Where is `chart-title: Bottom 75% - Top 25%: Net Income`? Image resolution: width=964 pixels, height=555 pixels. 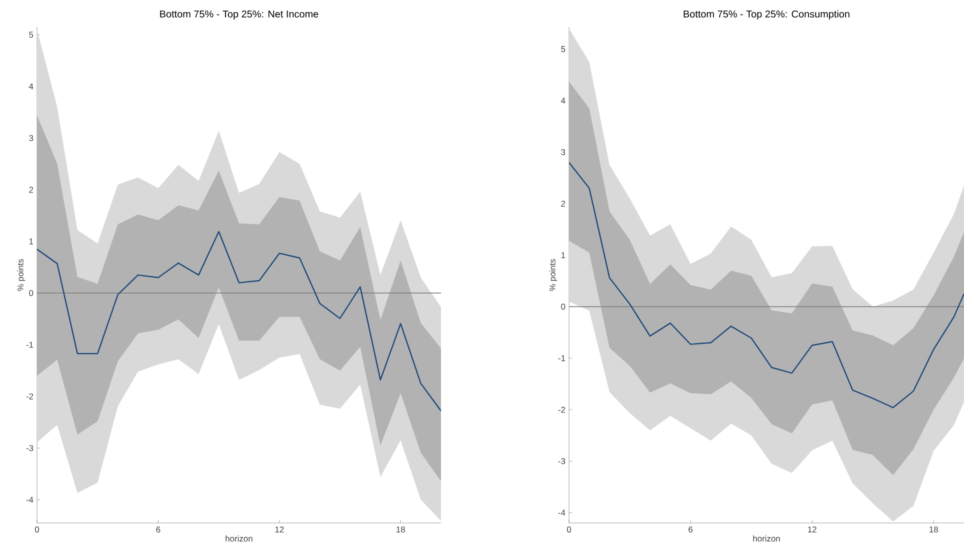
chart-title: Bottom 75% - Top 25%: Net Income is located at coordinates (239, 15).